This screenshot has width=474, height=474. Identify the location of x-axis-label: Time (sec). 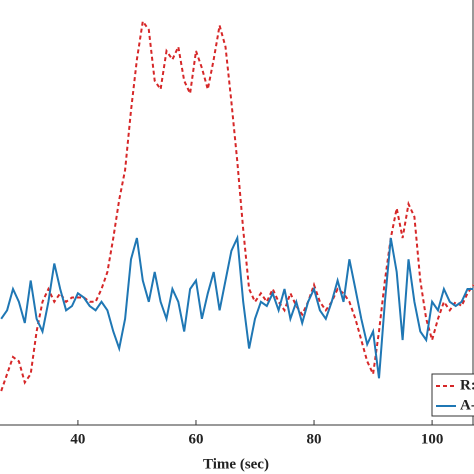
(236, 464).